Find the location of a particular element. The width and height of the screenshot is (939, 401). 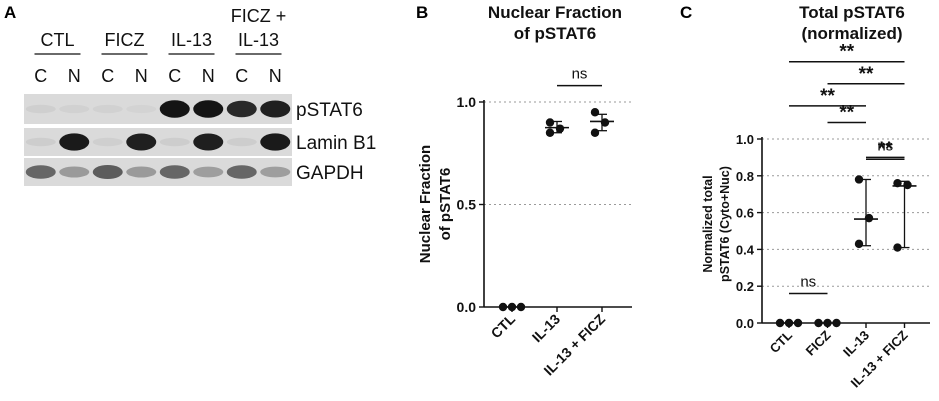

blot-group-label: CTL is located at coordinates (57, 40).